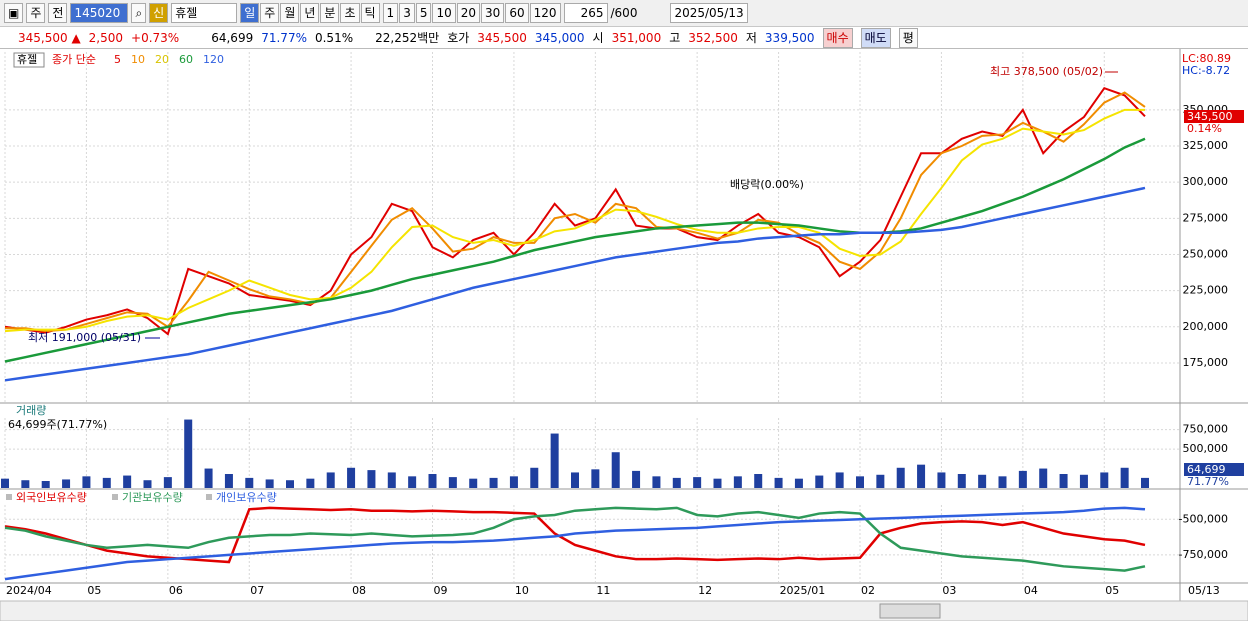 The image size is (1248, 621). What do you see at coordinates (84, 337) in the screenshot?
I see `low-note: 최저 191,000 (05/31)` at bounding box center [84, 337].